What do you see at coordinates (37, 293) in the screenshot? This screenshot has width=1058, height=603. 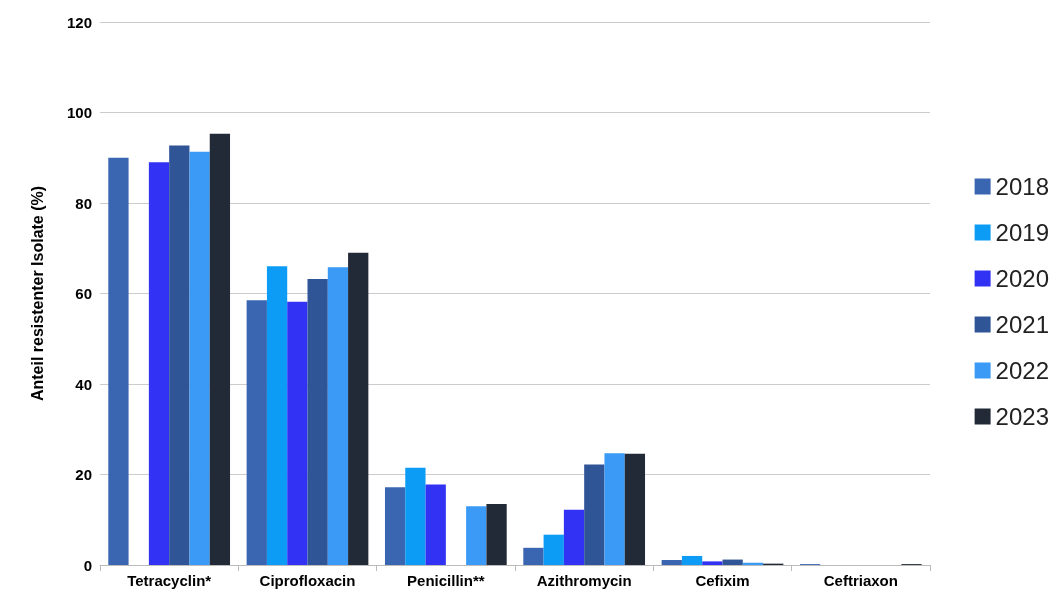 I see `y-axis-title: Anteil resistenter Isolate (%)` at bounding box center [37, 293].